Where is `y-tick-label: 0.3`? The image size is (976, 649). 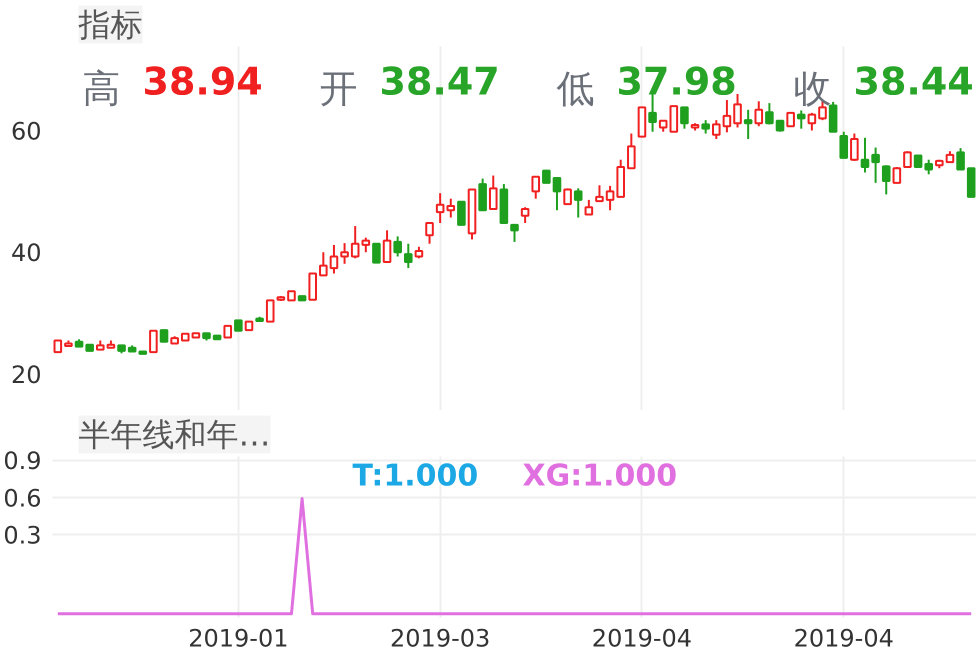
y-tick-label: 0.3 is located at coordinates (22, 536).